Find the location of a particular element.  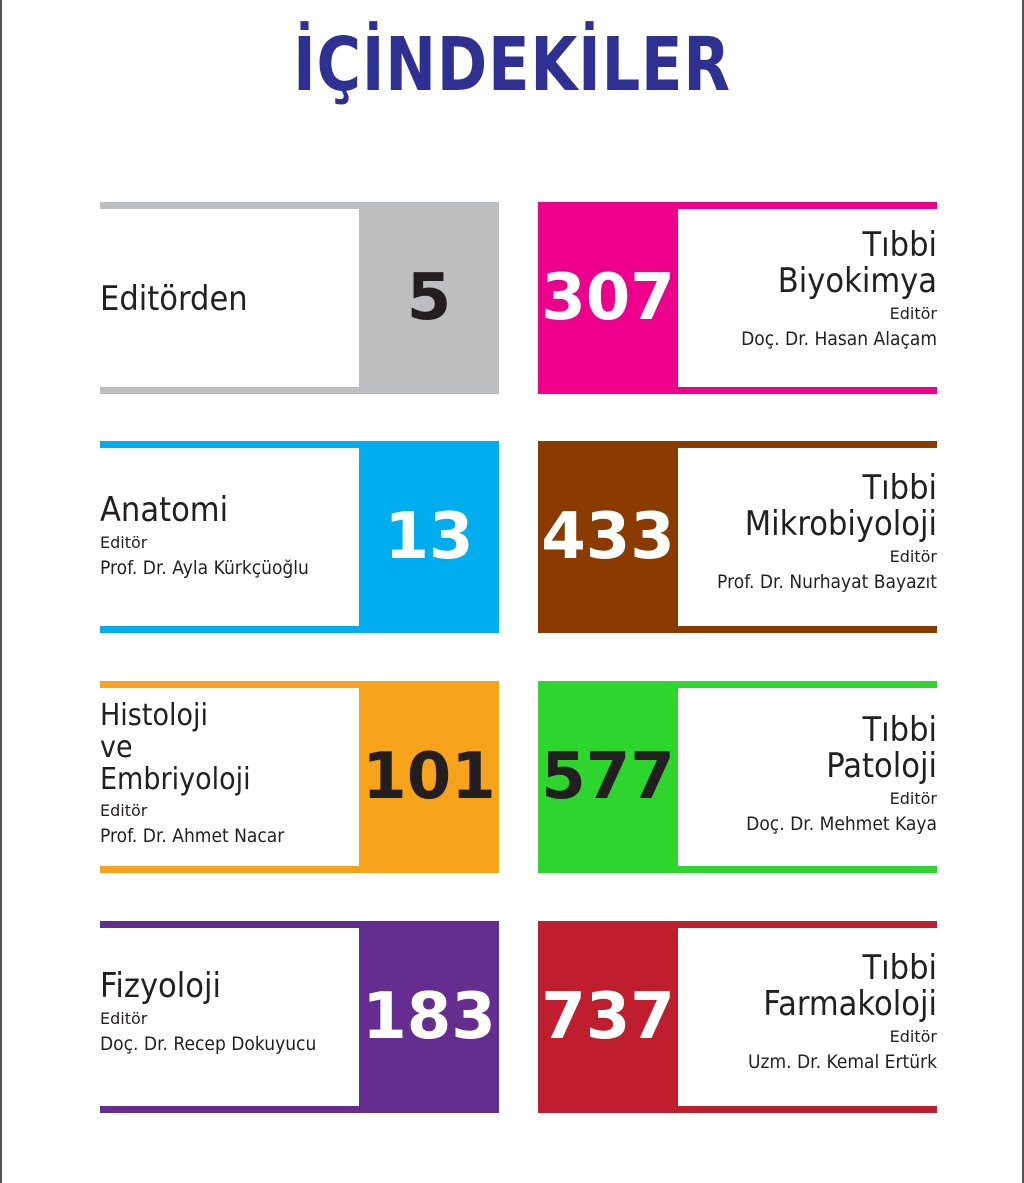

page-number: 13 is located at coordinates (429, 537).